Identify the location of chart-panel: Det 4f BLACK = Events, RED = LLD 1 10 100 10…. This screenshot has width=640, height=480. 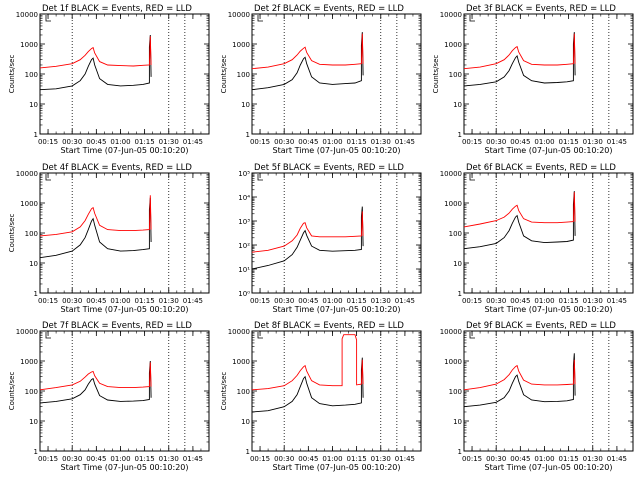
(109, 238).